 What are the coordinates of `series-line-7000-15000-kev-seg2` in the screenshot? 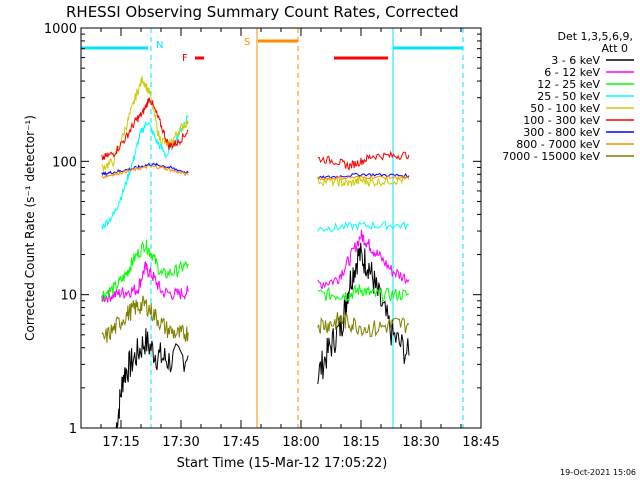 It's located at (363, 325).